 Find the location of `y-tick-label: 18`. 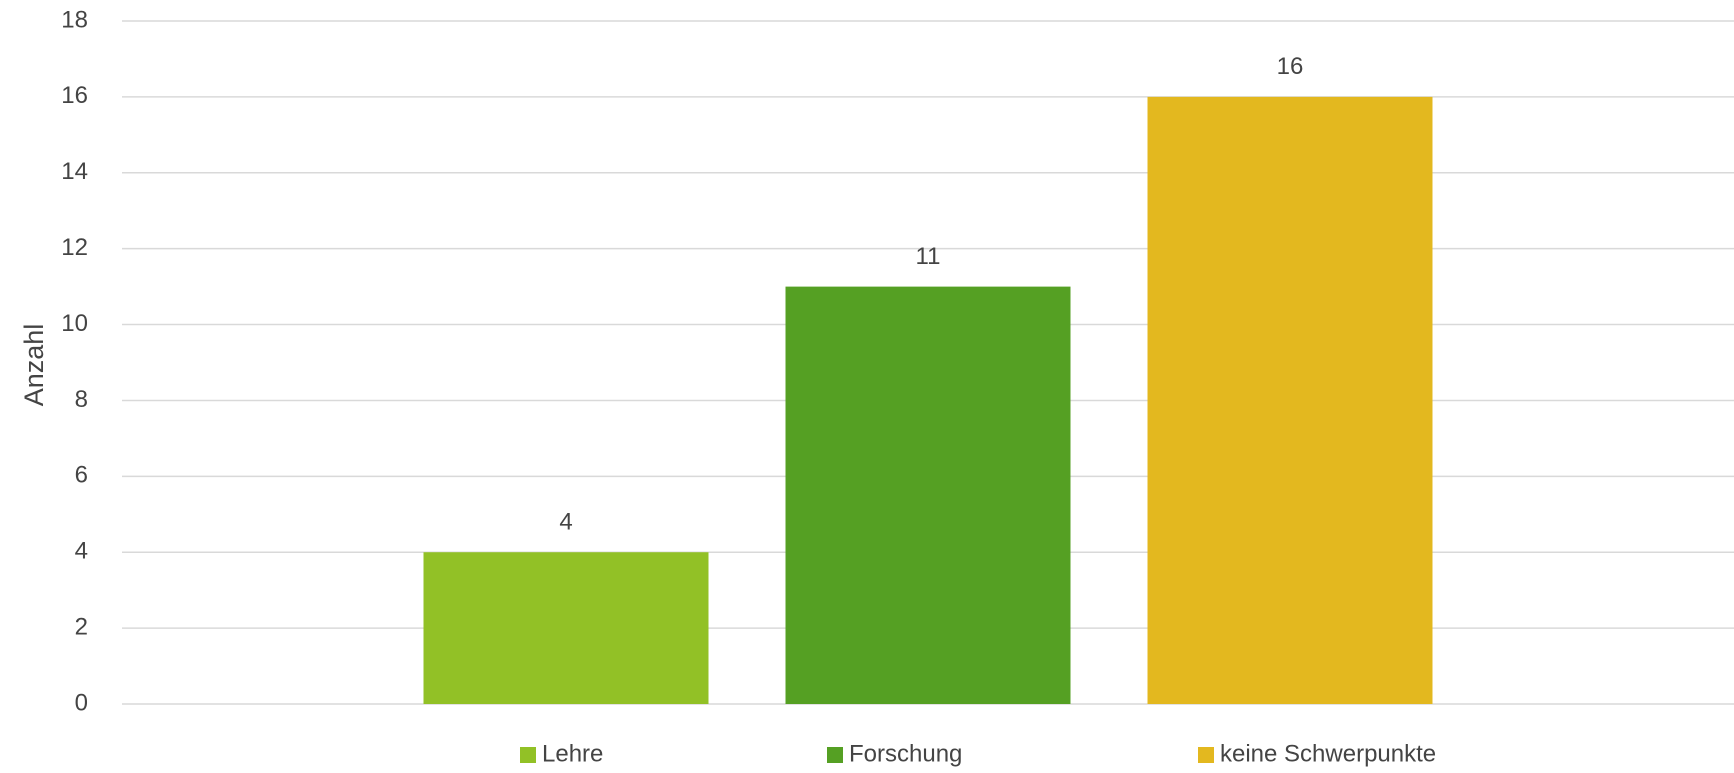

y-tick-label: 18 is located at coordinates (74, 19).